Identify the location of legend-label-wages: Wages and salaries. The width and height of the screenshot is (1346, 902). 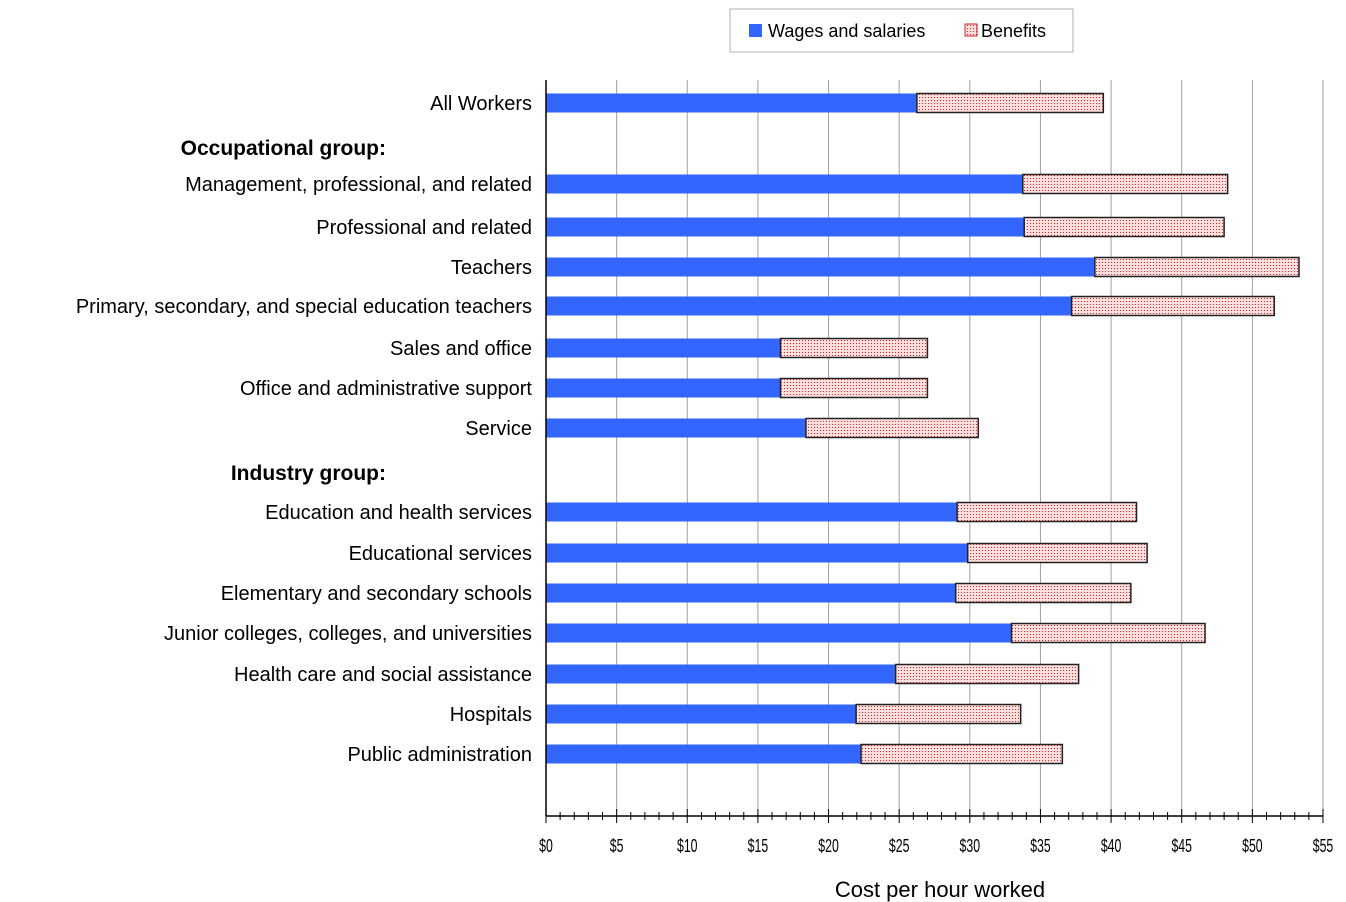
(846, 31).